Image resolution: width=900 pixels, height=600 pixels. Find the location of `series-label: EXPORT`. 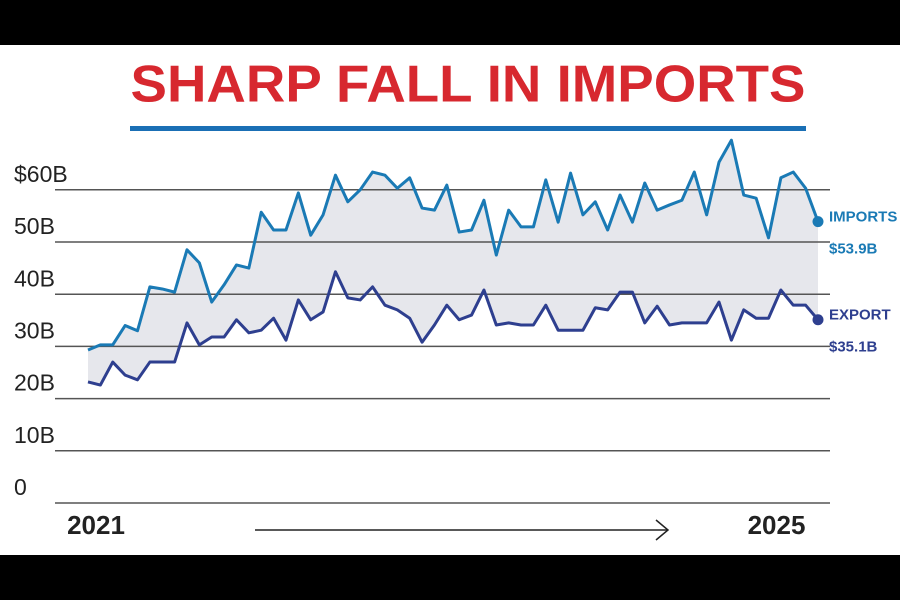

series-label: EXPORT is located at coordinates (860, 315).